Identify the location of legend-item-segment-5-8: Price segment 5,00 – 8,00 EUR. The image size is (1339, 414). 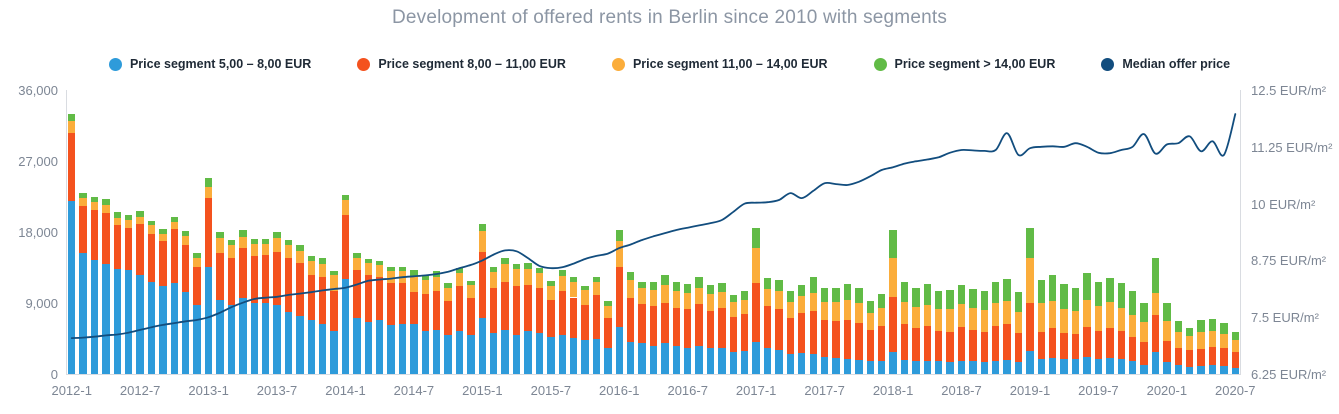
(209, 64).